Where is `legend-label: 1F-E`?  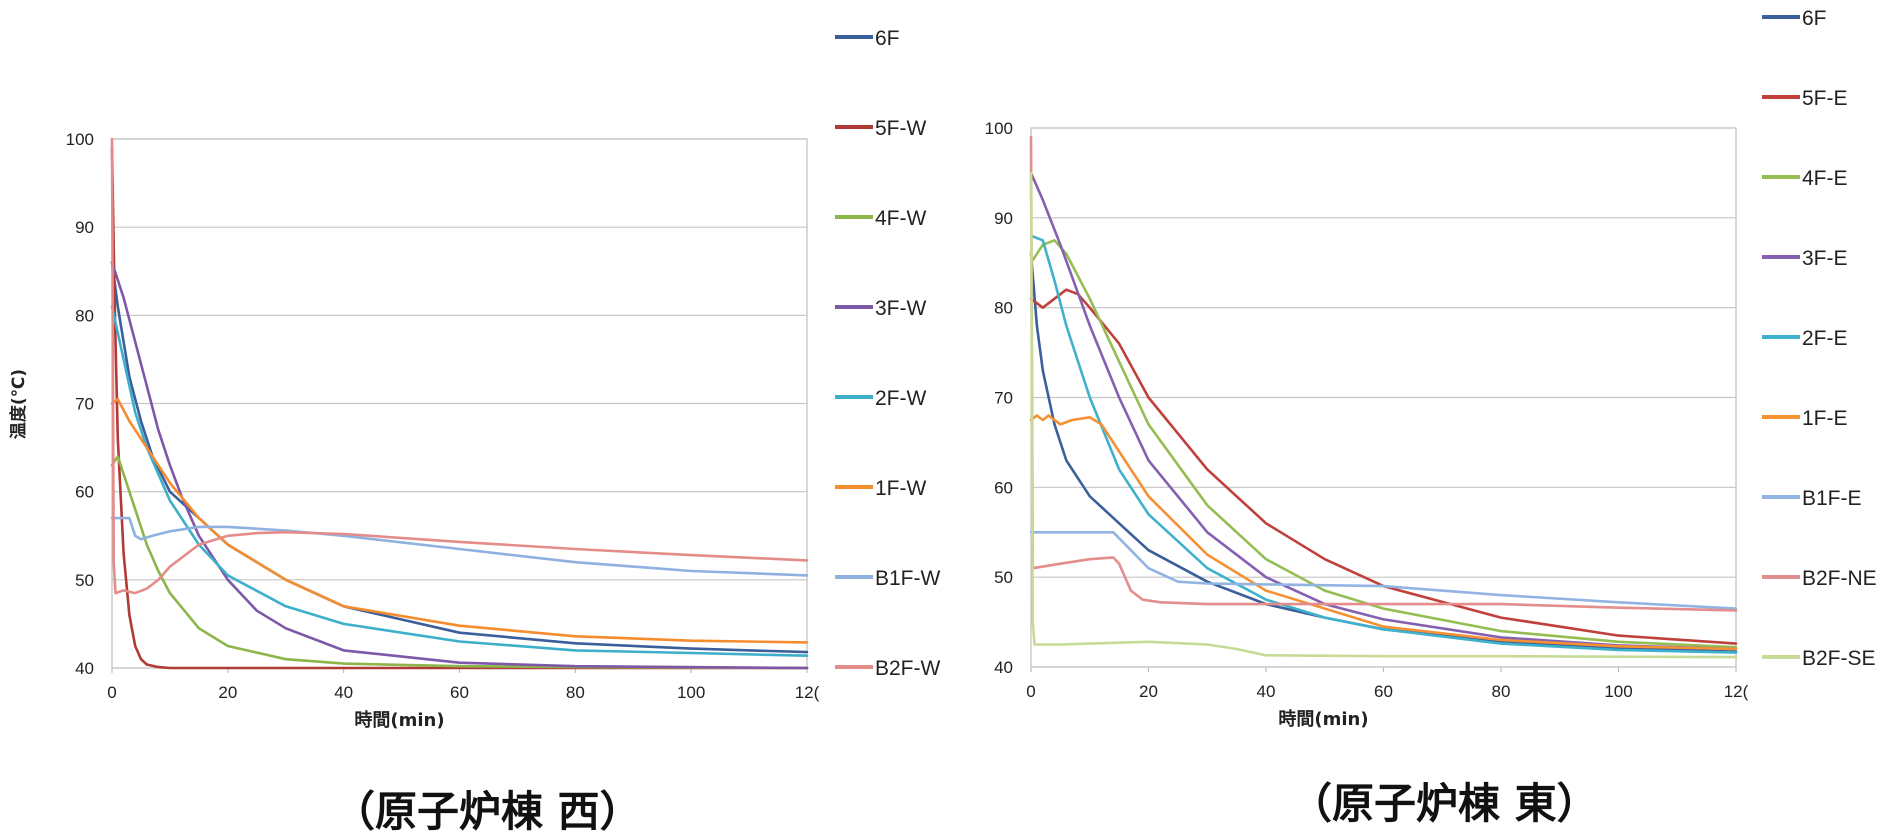
legend-label: 1F-E is located at coordinates (1825, 418).